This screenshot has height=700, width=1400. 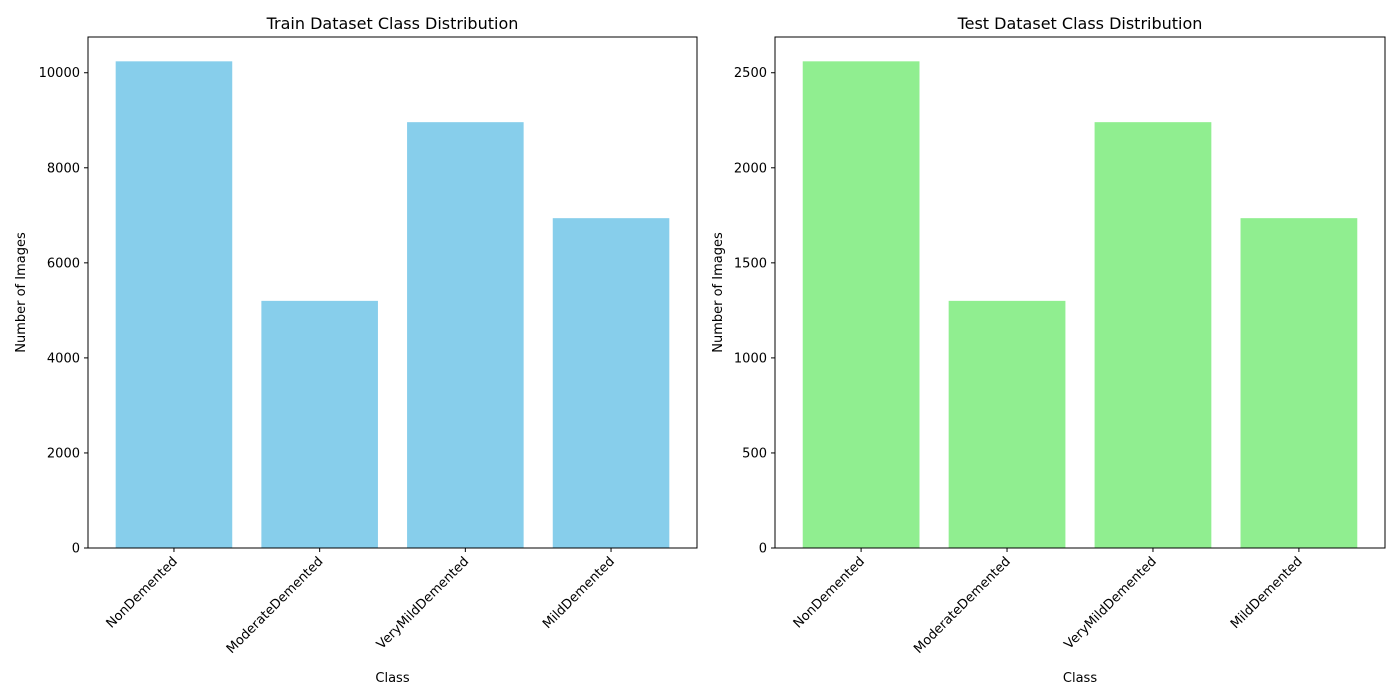 What do you see at coordinates (63, 358) in the screenshot?
I see `train-y-tick-label: 4000` at bounding box center [63, 358].